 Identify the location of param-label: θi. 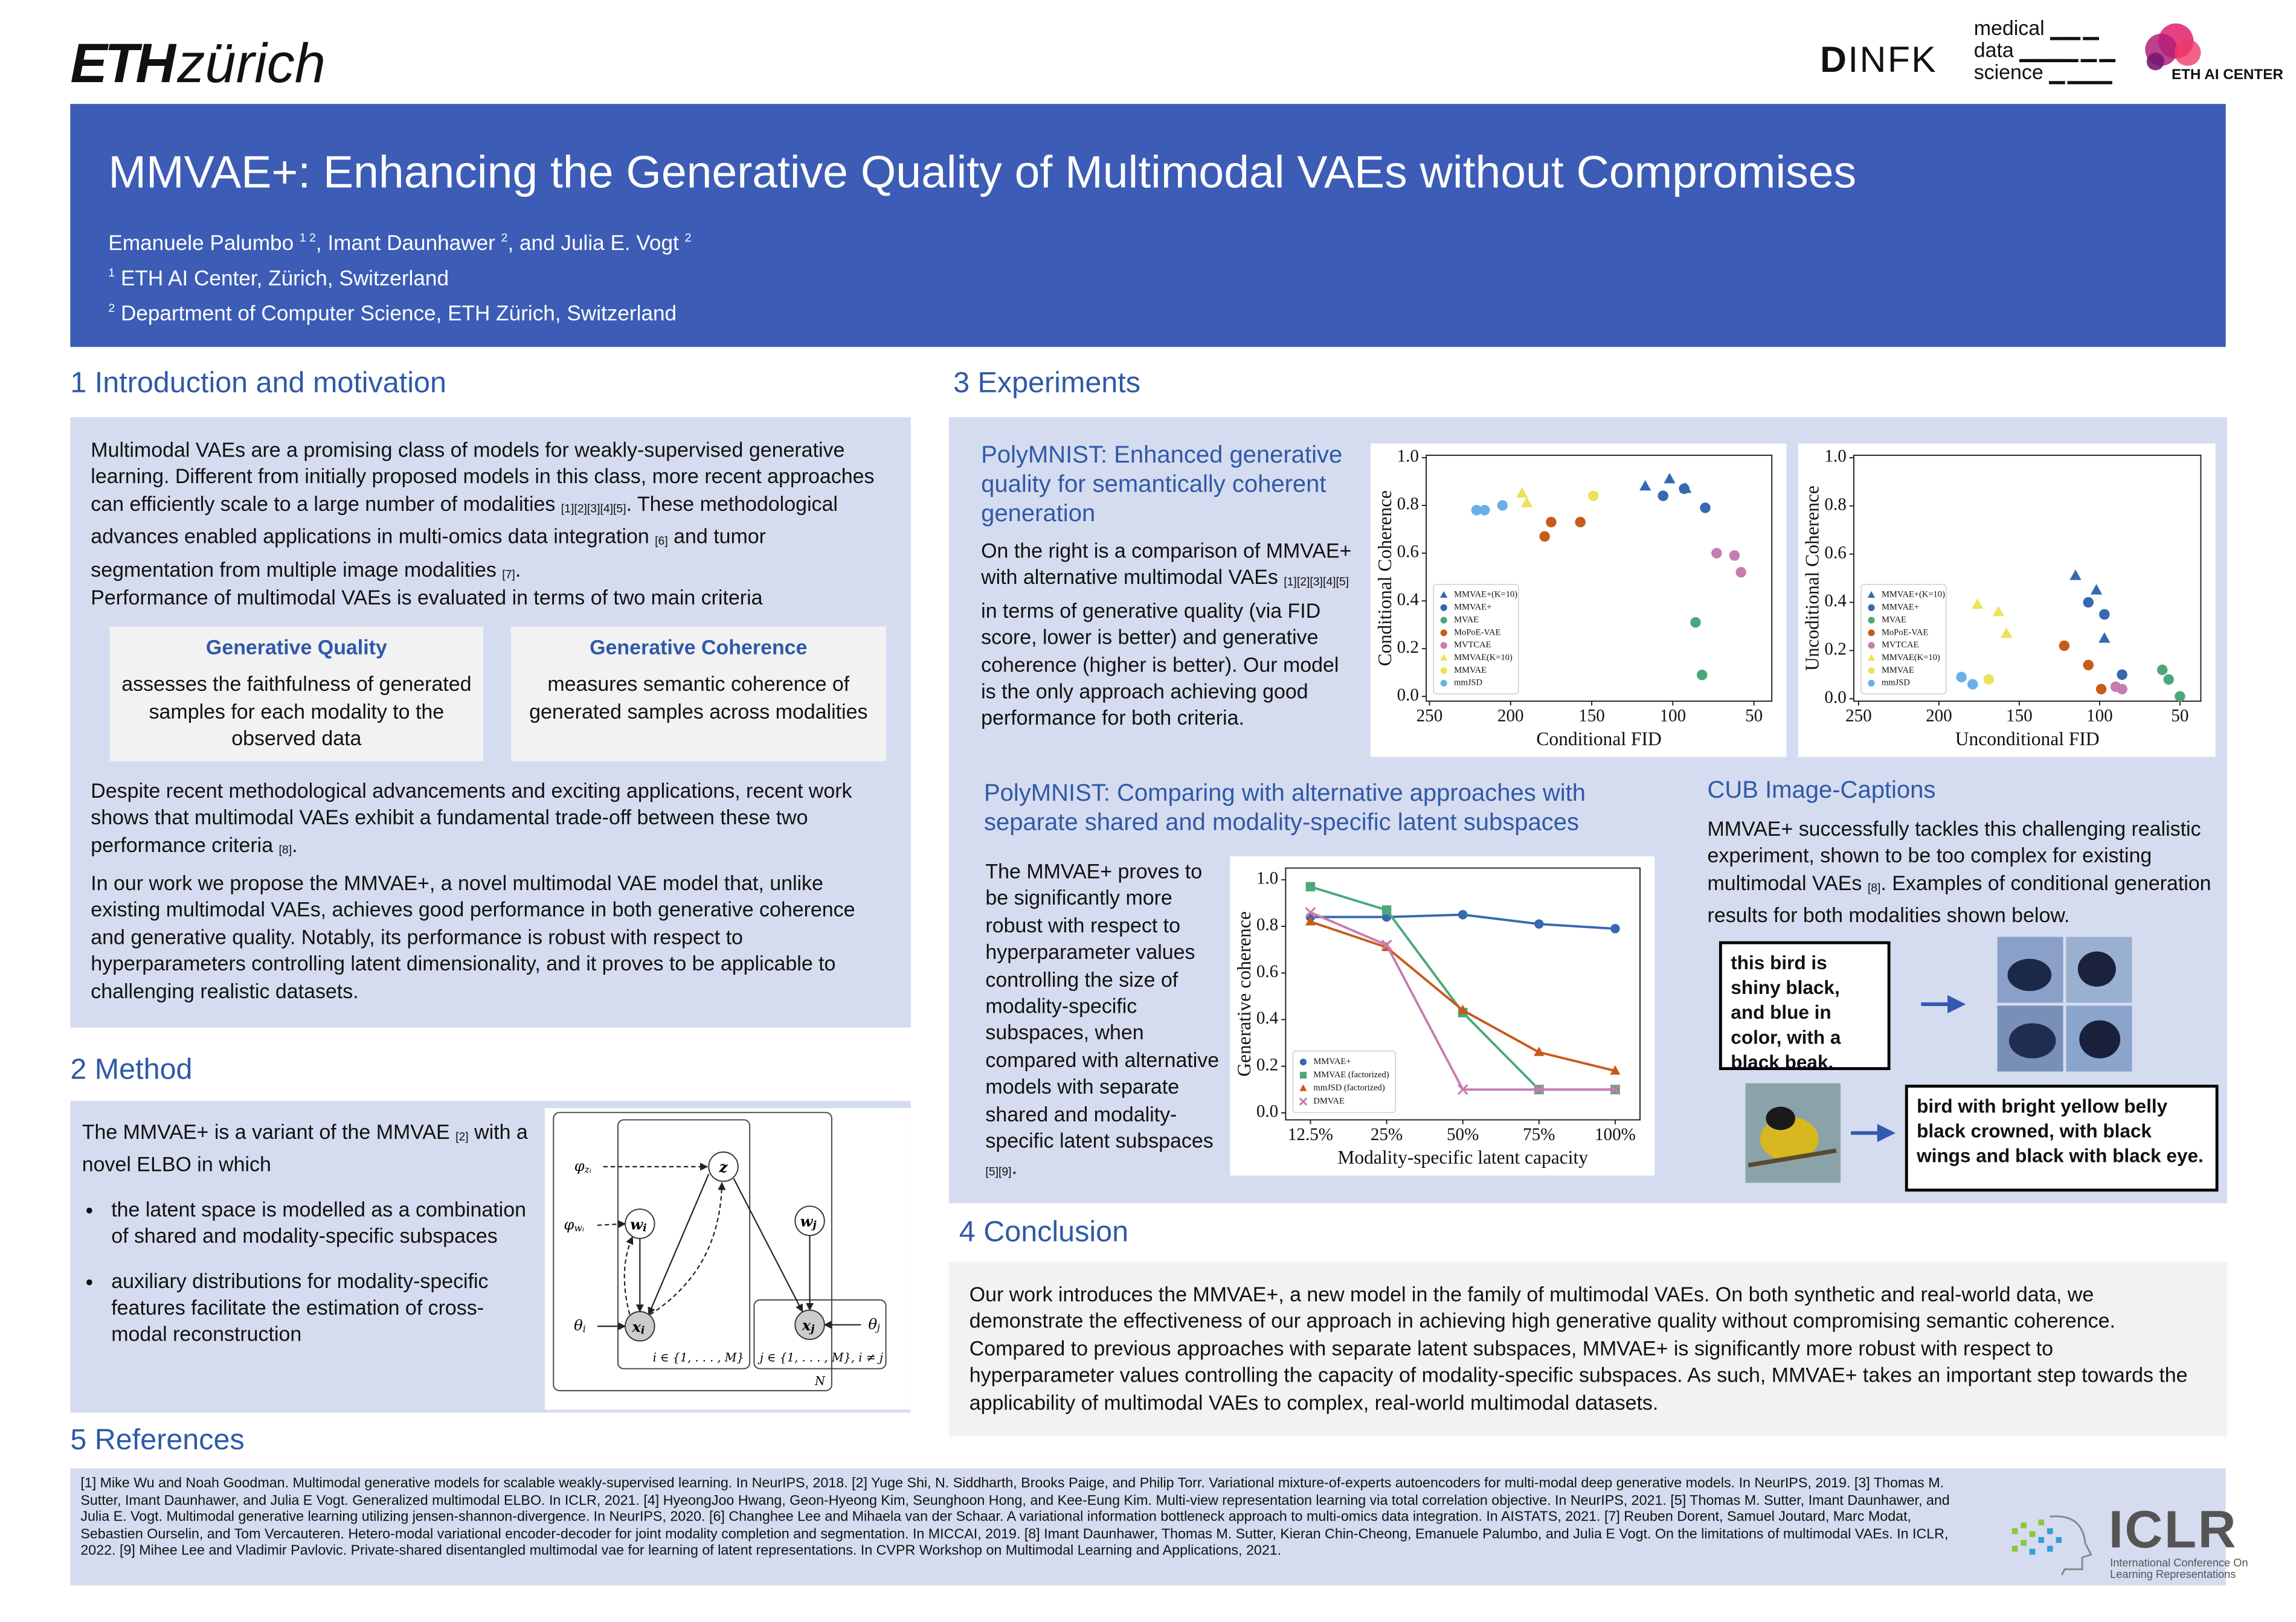
(580, 1325).